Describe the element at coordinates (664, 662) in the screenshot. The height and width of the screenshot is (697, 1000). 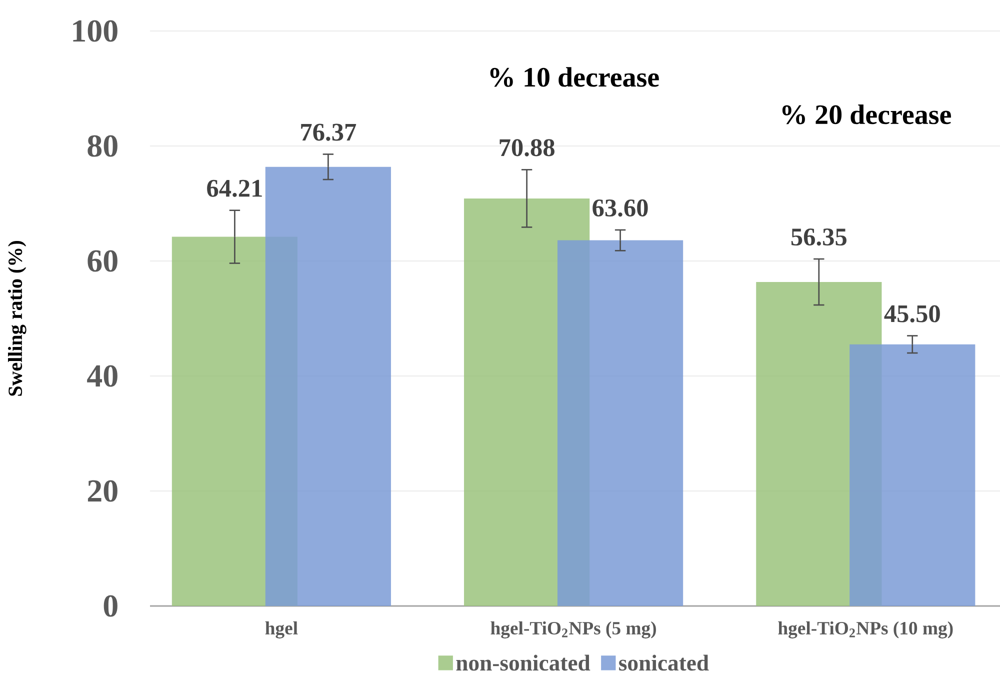
I see `legend-label: sonicated` at that location.